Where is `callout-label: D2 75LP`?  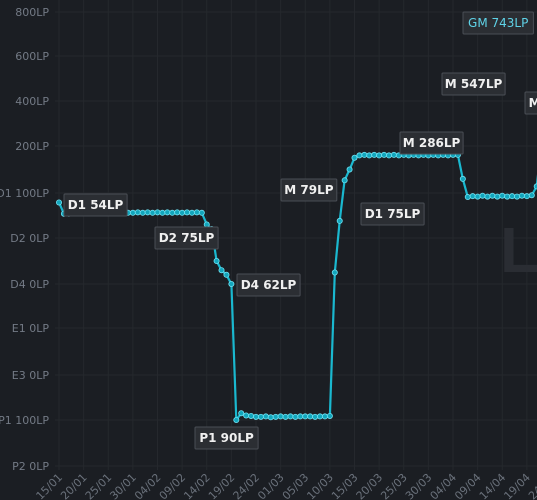
callout-label: D2 75LP is located at coordinates (187, 238).